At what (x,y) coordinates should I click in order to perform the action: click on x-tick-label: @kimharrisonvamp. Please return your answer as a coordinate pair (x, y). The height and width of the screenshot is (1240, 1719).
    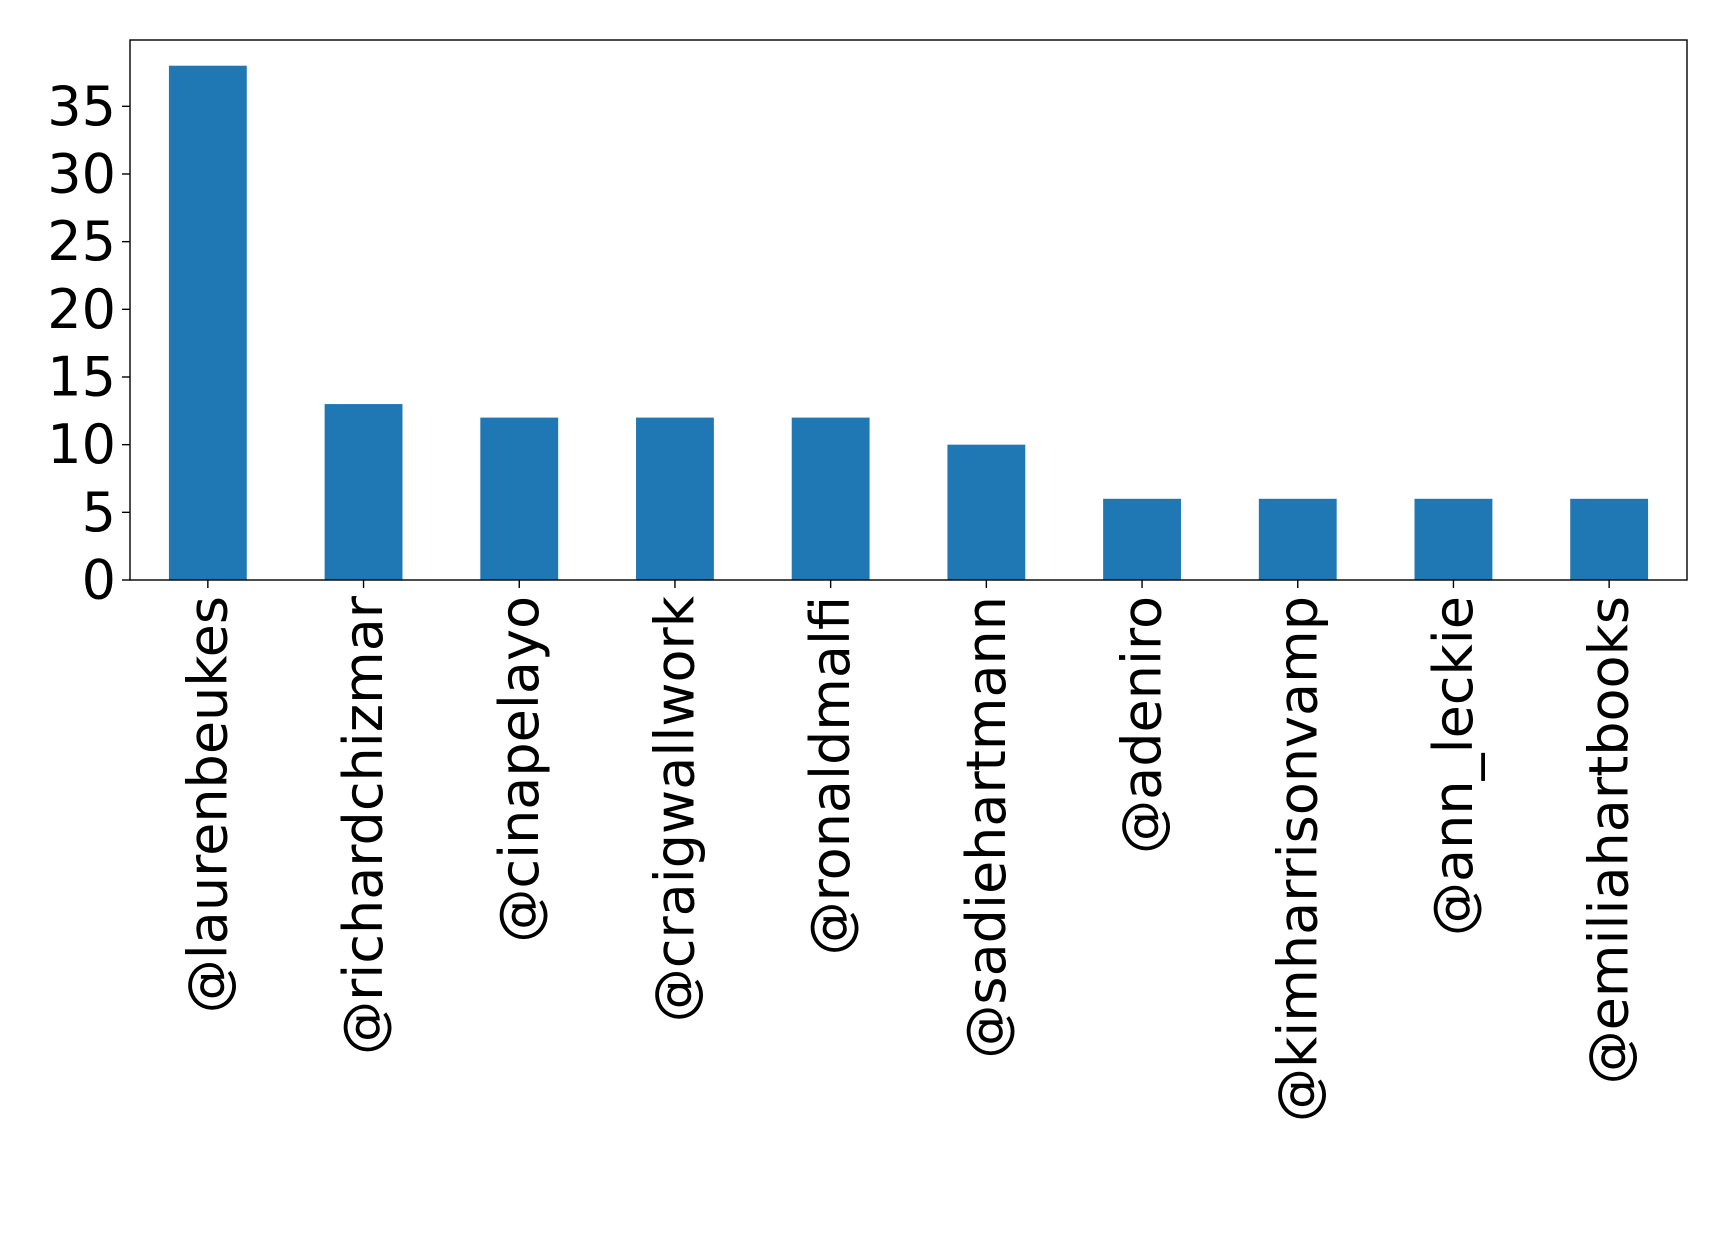
    Looking at the image, I should click on (1297, 859).